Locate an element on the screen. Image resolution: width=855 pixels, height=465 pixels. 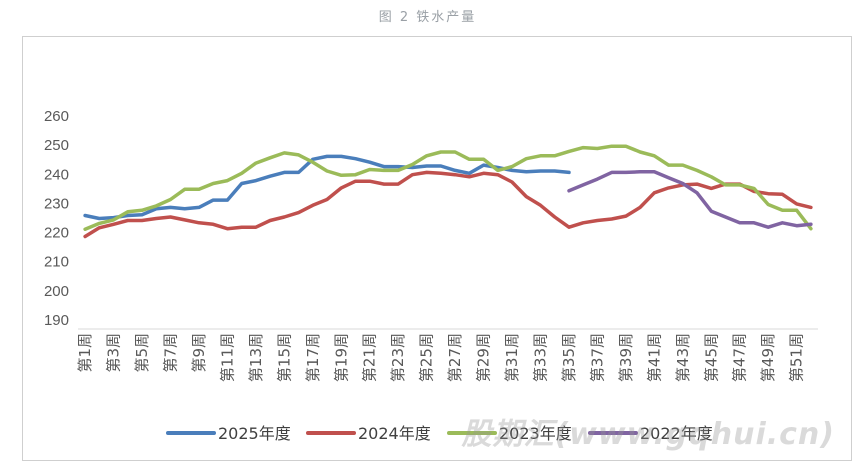
y-tick-label: 200 is located at coordinates (56, 291).